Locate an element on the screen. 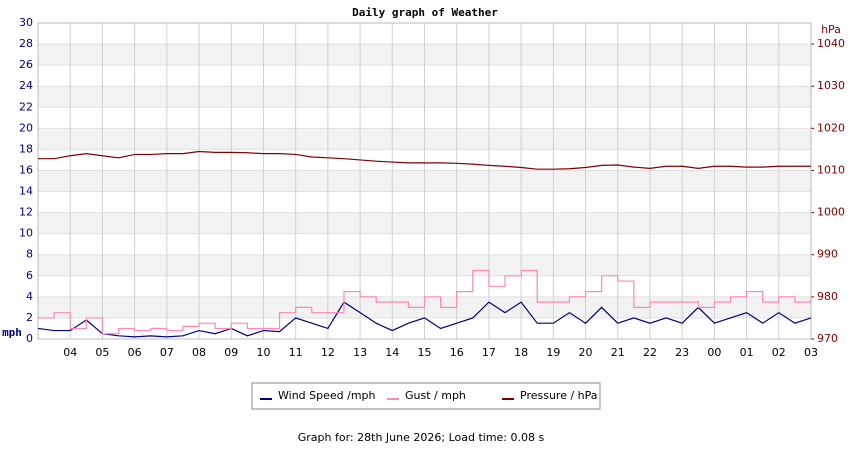  y-tick-label: 28 is located at coordinates (26, 43).